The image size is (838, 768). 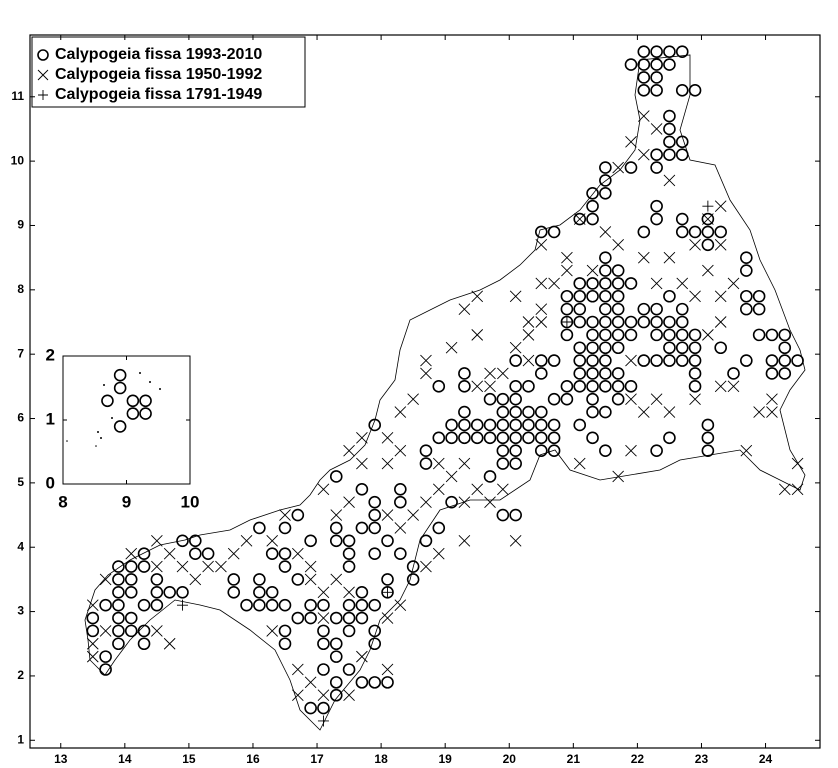 What do you see at coordinates (189, 759) in the screenshot?
I see `x-tick-label: 15` at bounding box center [189, 759].